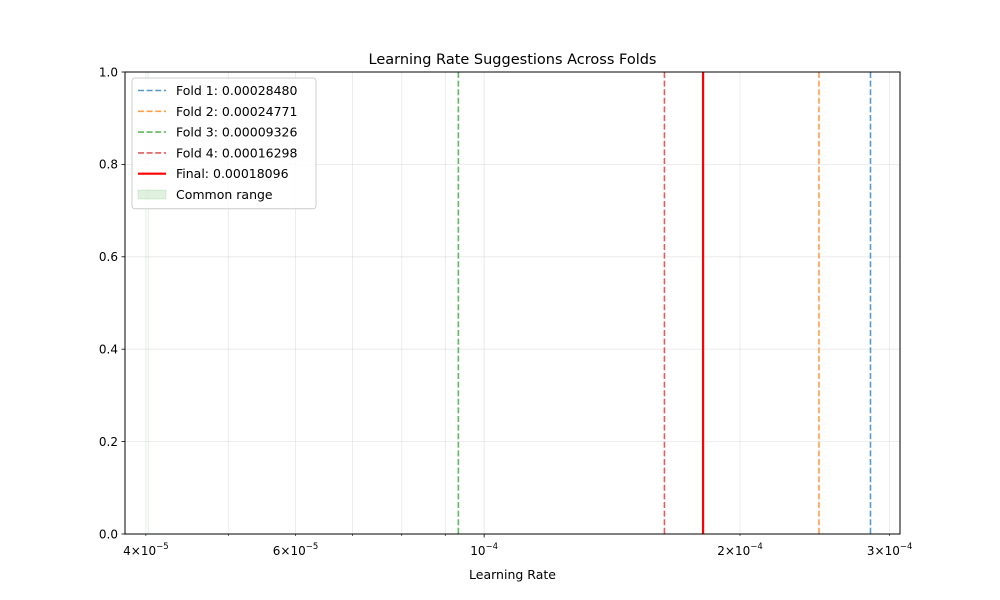 The height and width of the screenshot is (600, 1000). What do you see at coordinates (890, 550) in the screenshot?
I see `x-tick-label: 3×10⁻⁴` at bounding box center [890, 550].